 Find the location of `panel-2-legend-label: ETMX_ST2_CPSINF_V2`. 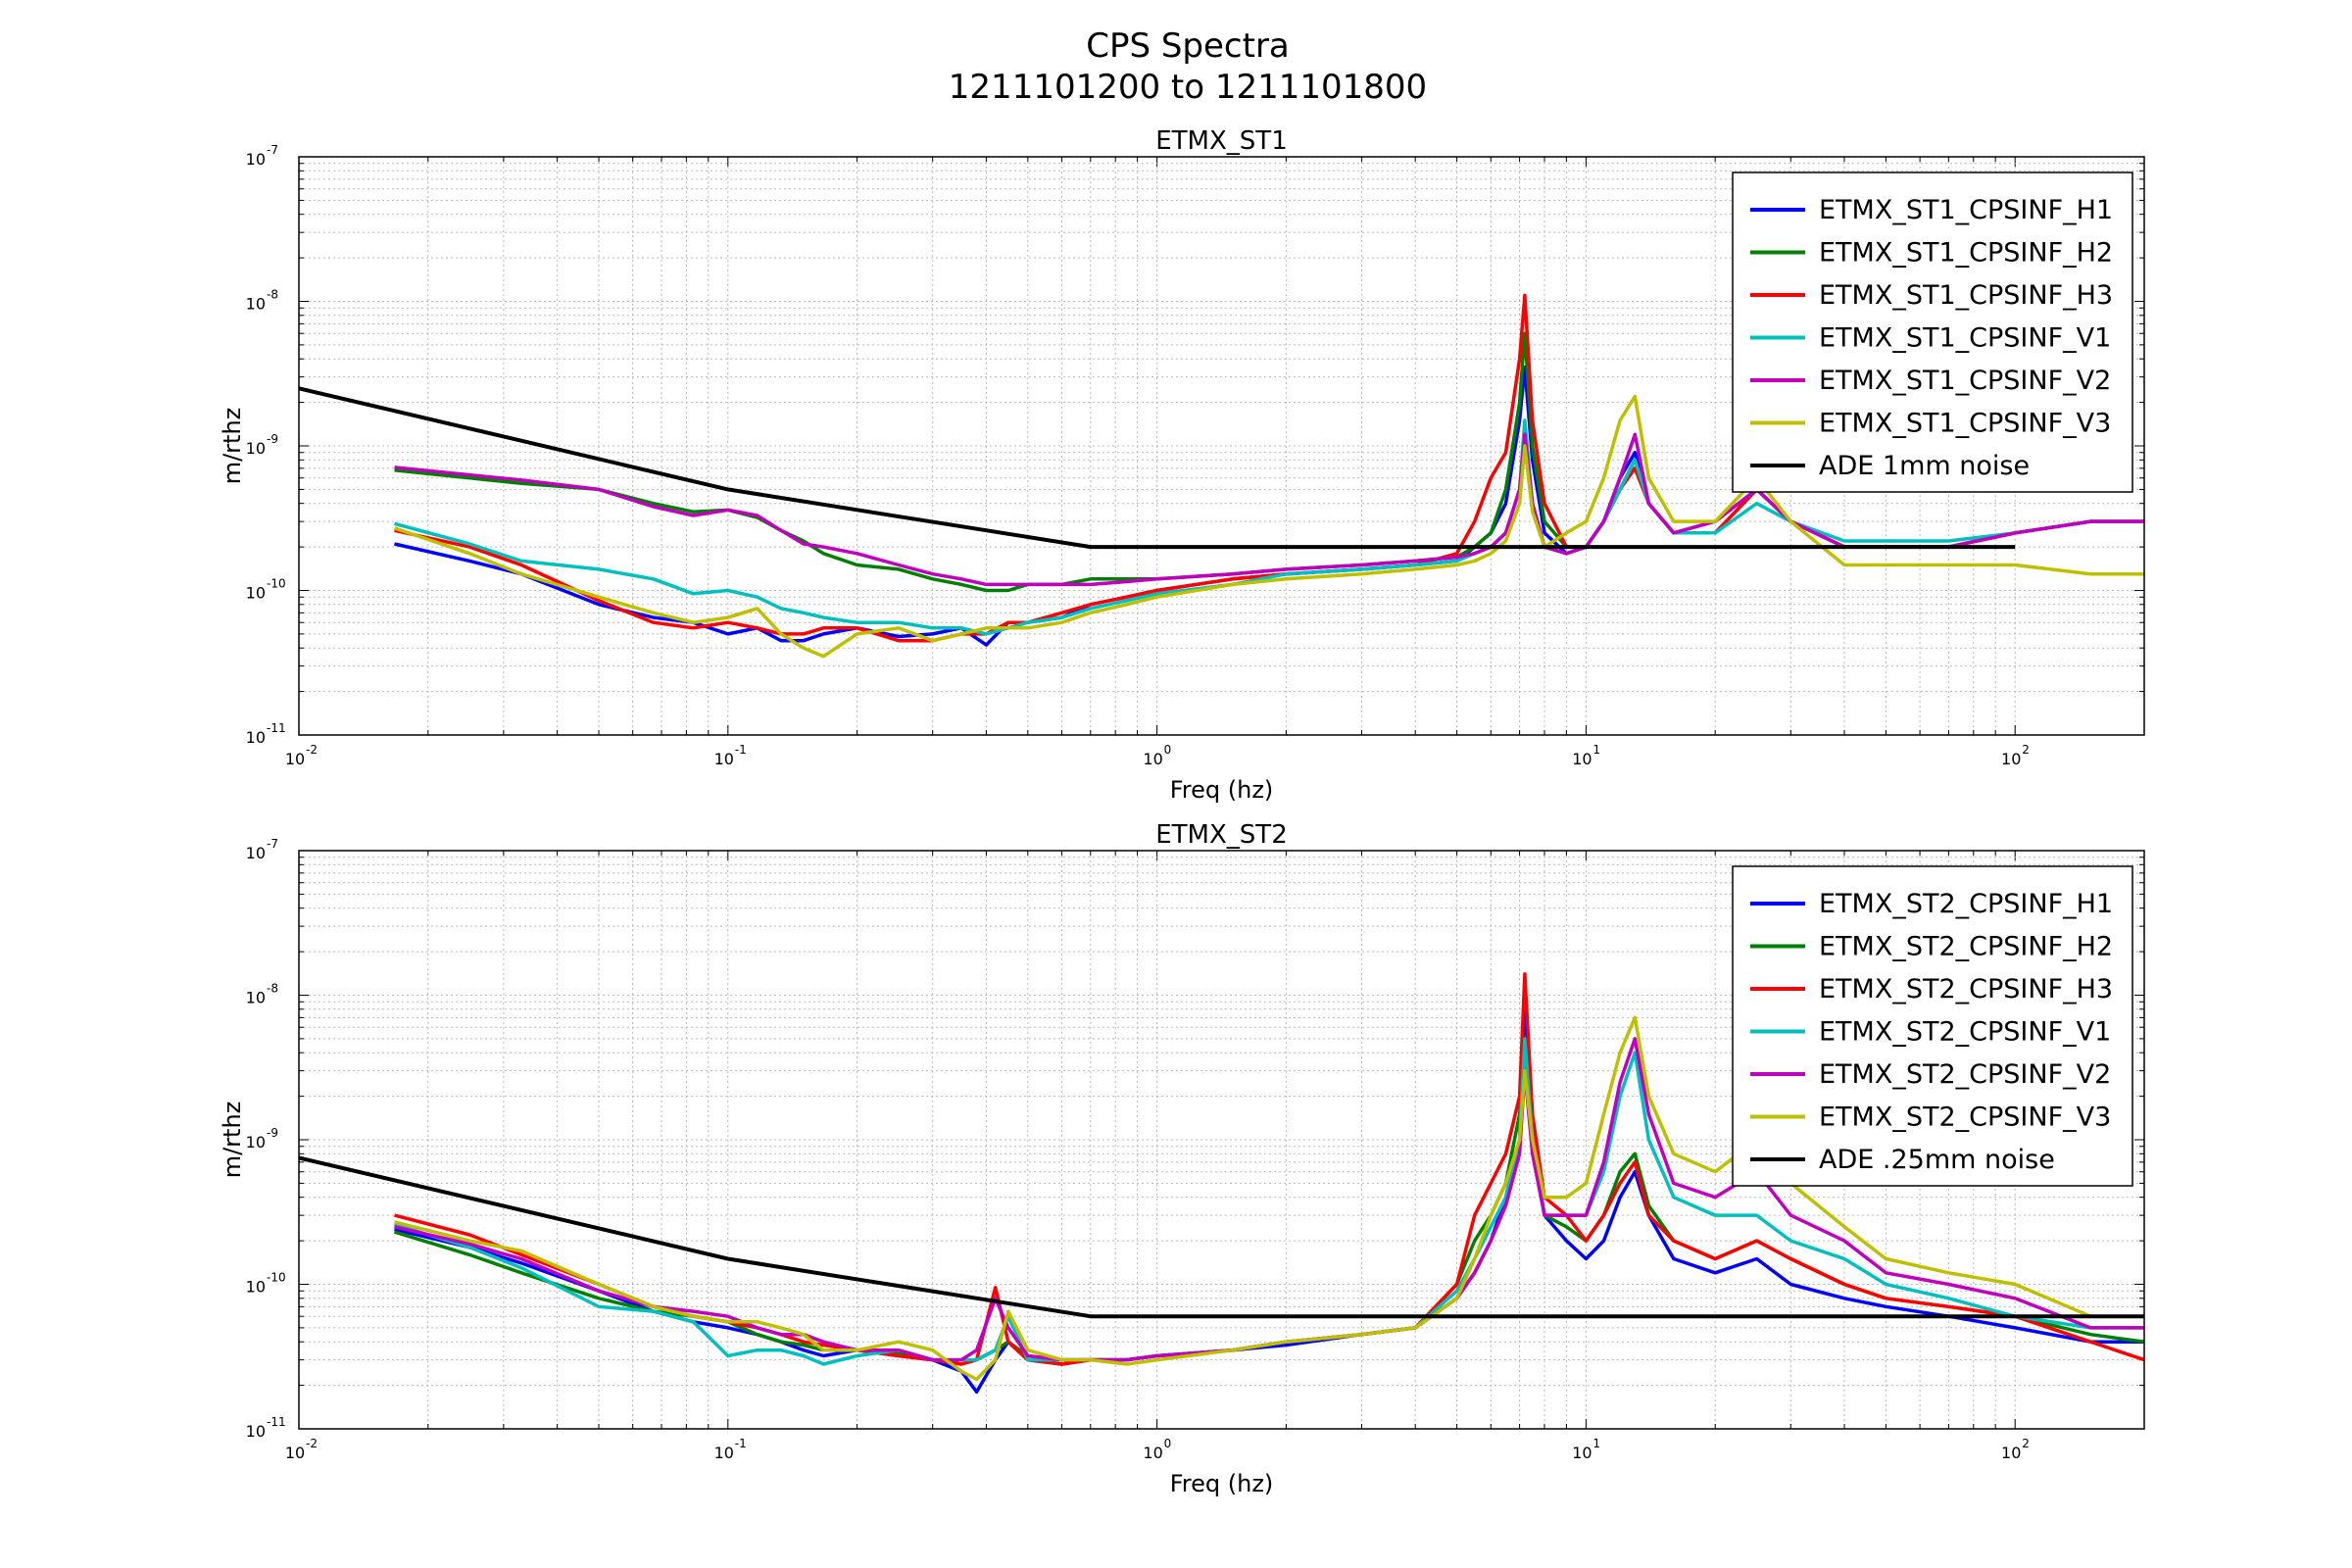

panel-2-legend-label: ETMX_ST2_CPSINF_V2 is located at coordinates (1965, 1074).